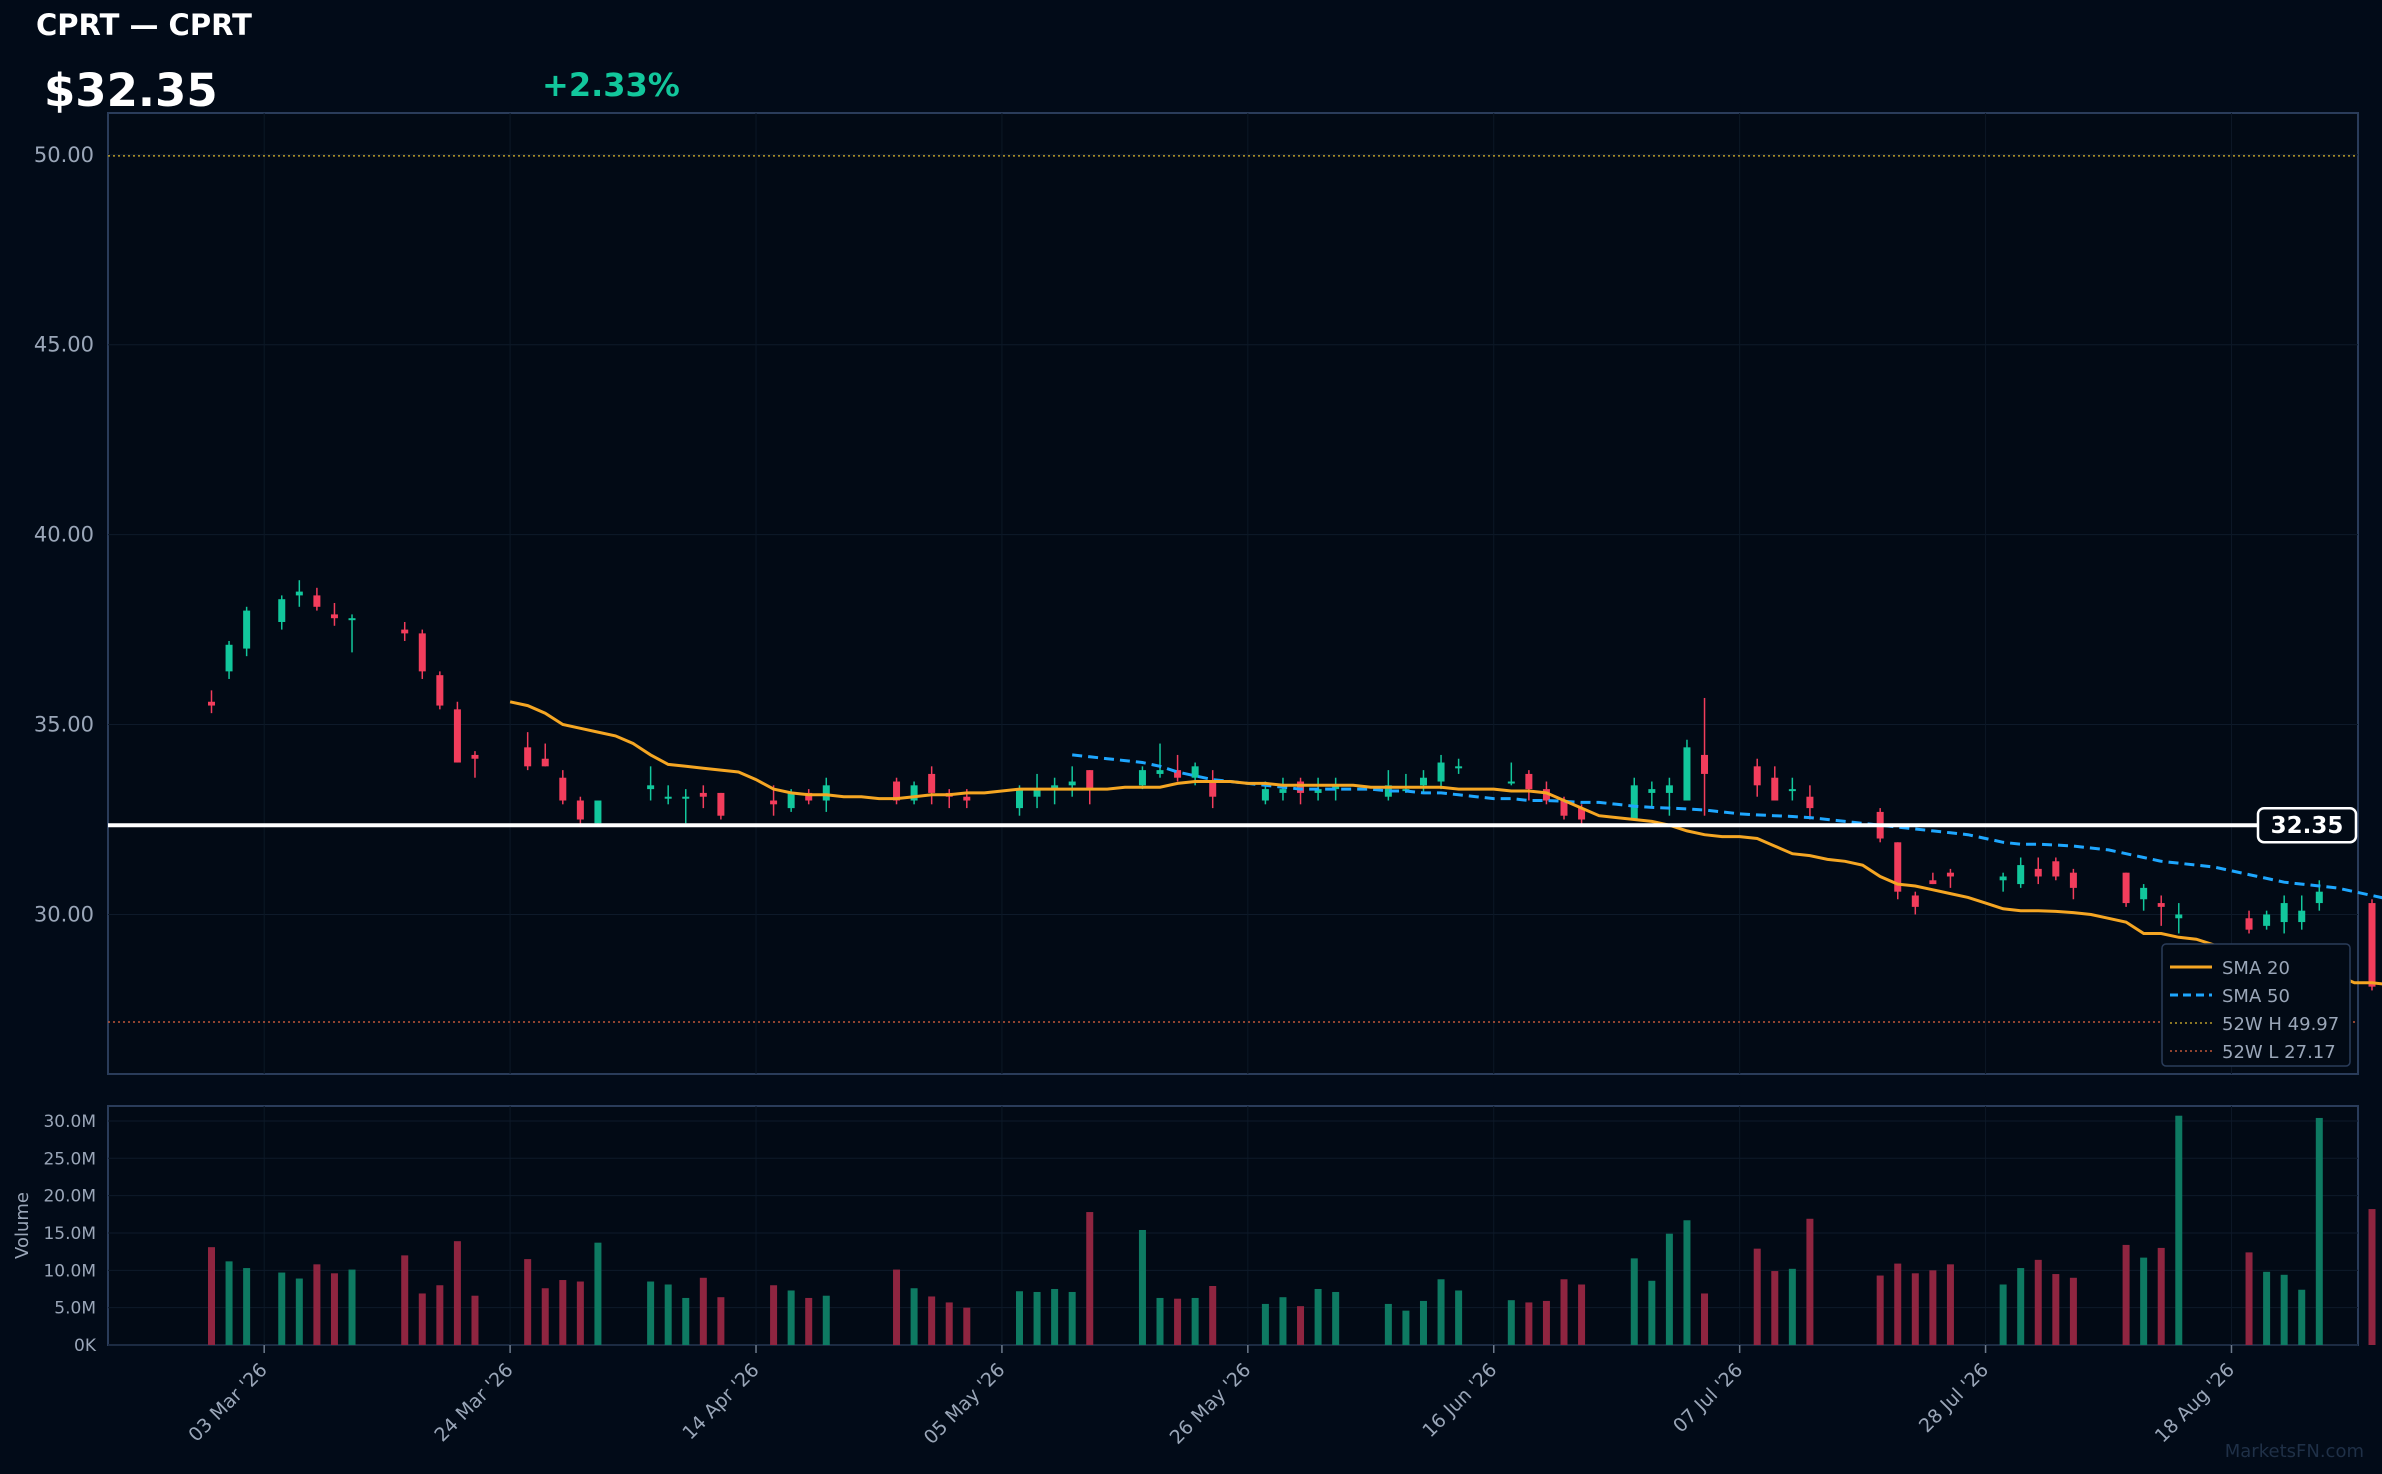 This screenshot has height=1474, width=2382. I want to click on x-tick-label: 28 Jul '26, so click(1954, 1398).